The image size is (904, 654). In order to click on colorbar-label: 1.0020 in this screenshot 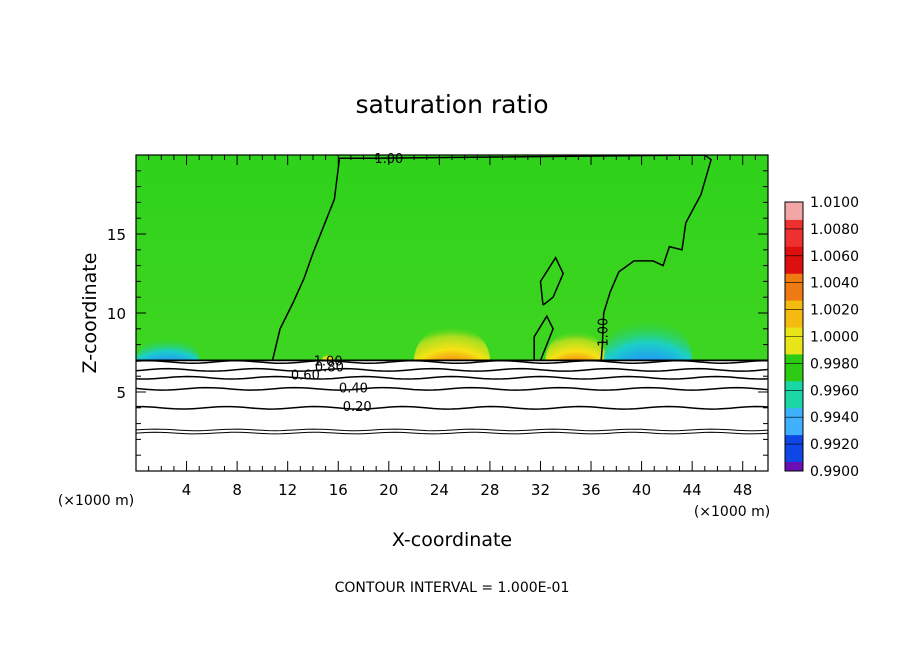, I will do `click(834, 311)`.